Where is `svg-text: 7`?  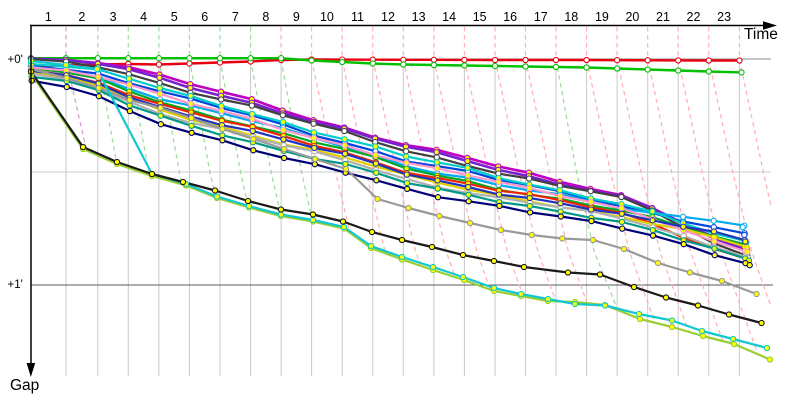 svg-text: 7 is located at coordinates (235, 17).